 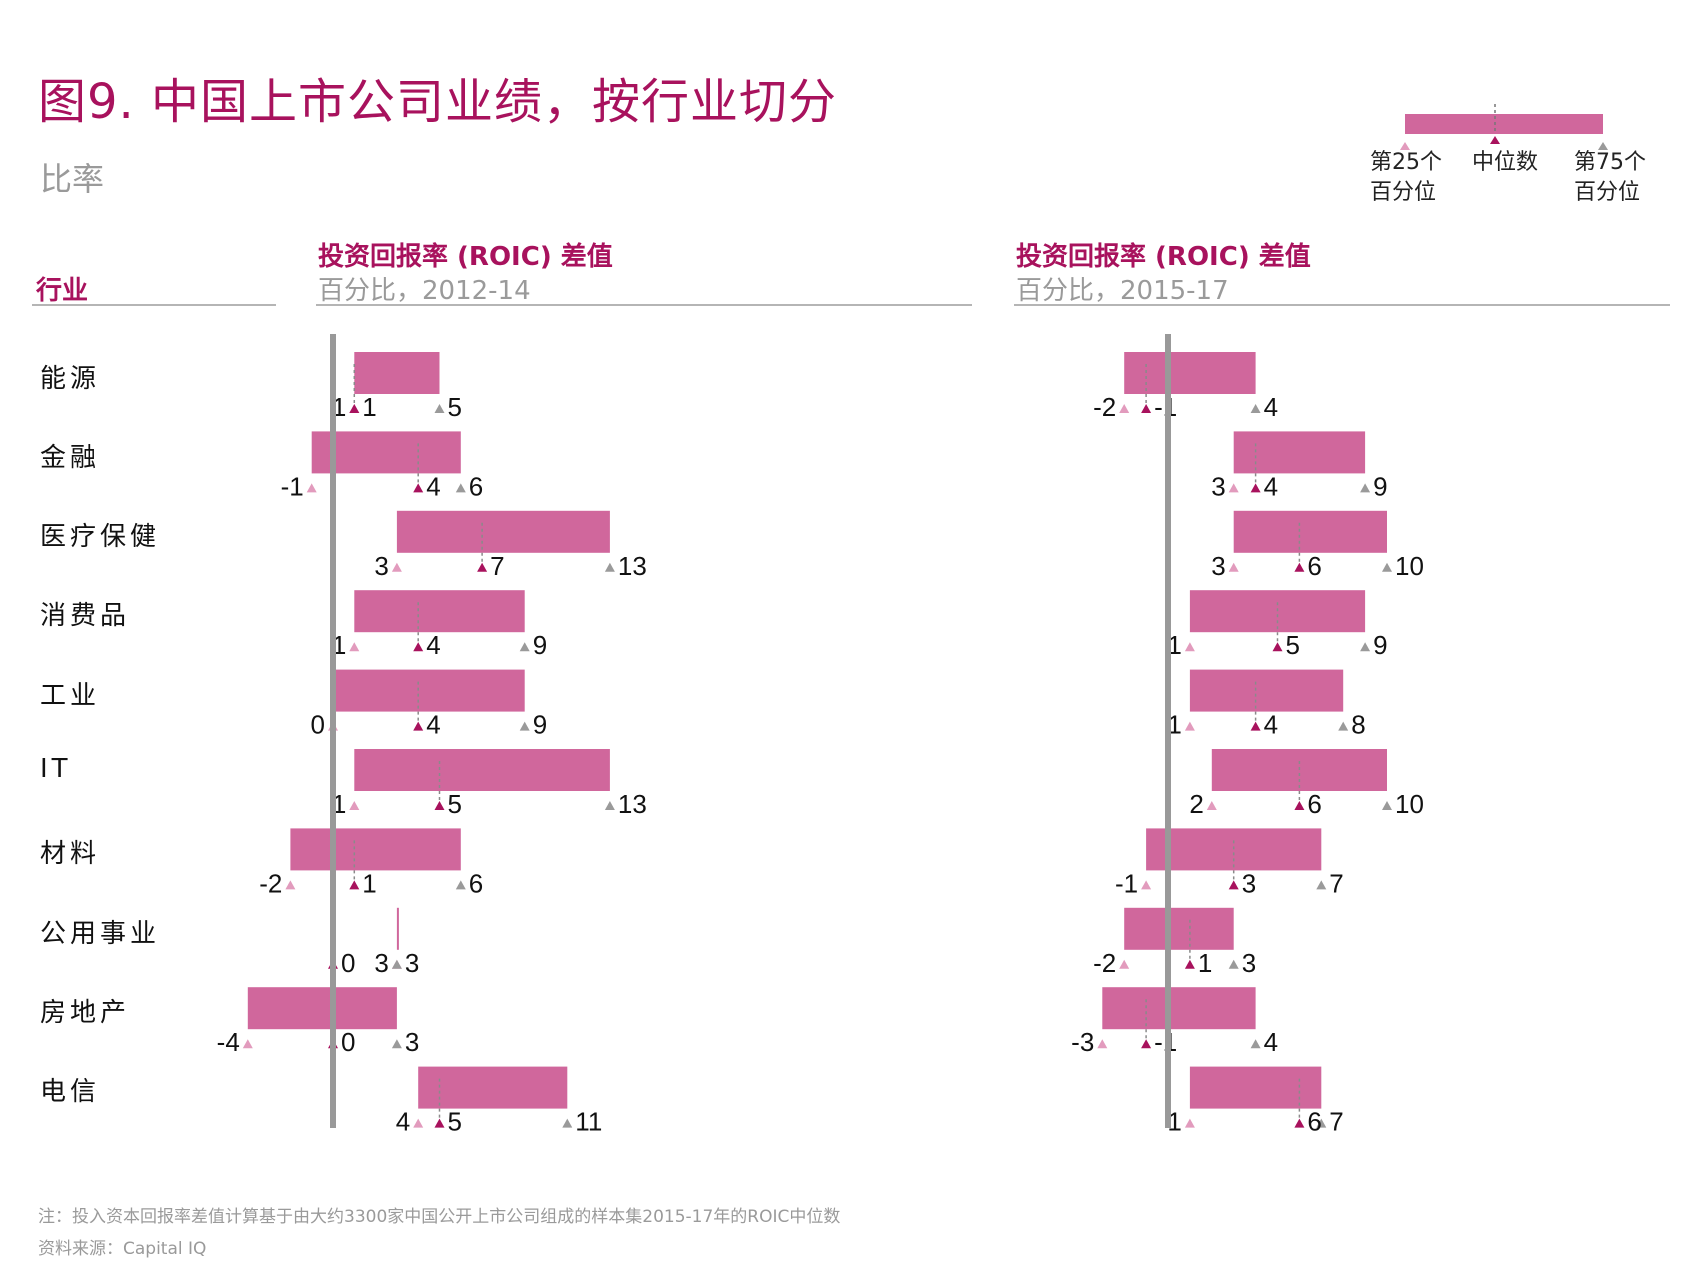 I want to click on p1-p75-label-1: 6, so click(x=476, y=486).